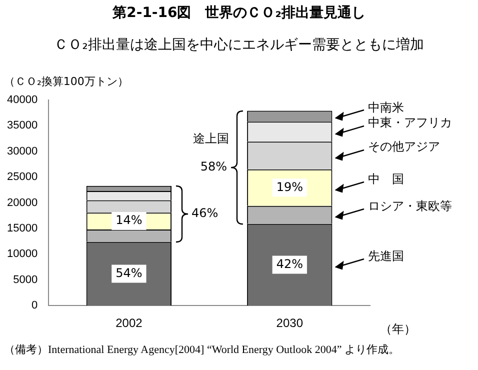  I want to click on annotation: 14%, so click(129, 220).